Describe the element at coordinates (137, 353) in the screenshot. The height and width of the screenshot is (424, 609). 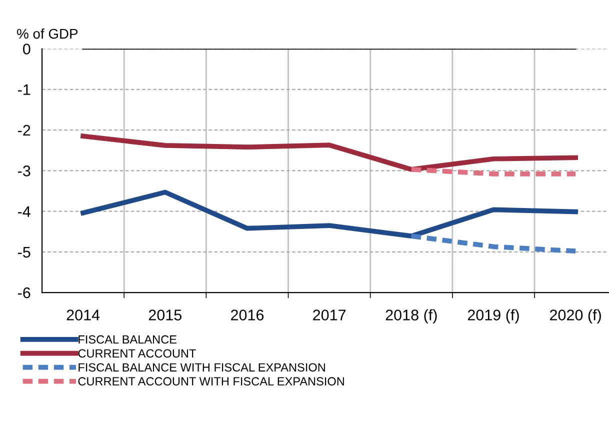
I see `legend-label: CURRENT ACCOUNT` at that location.